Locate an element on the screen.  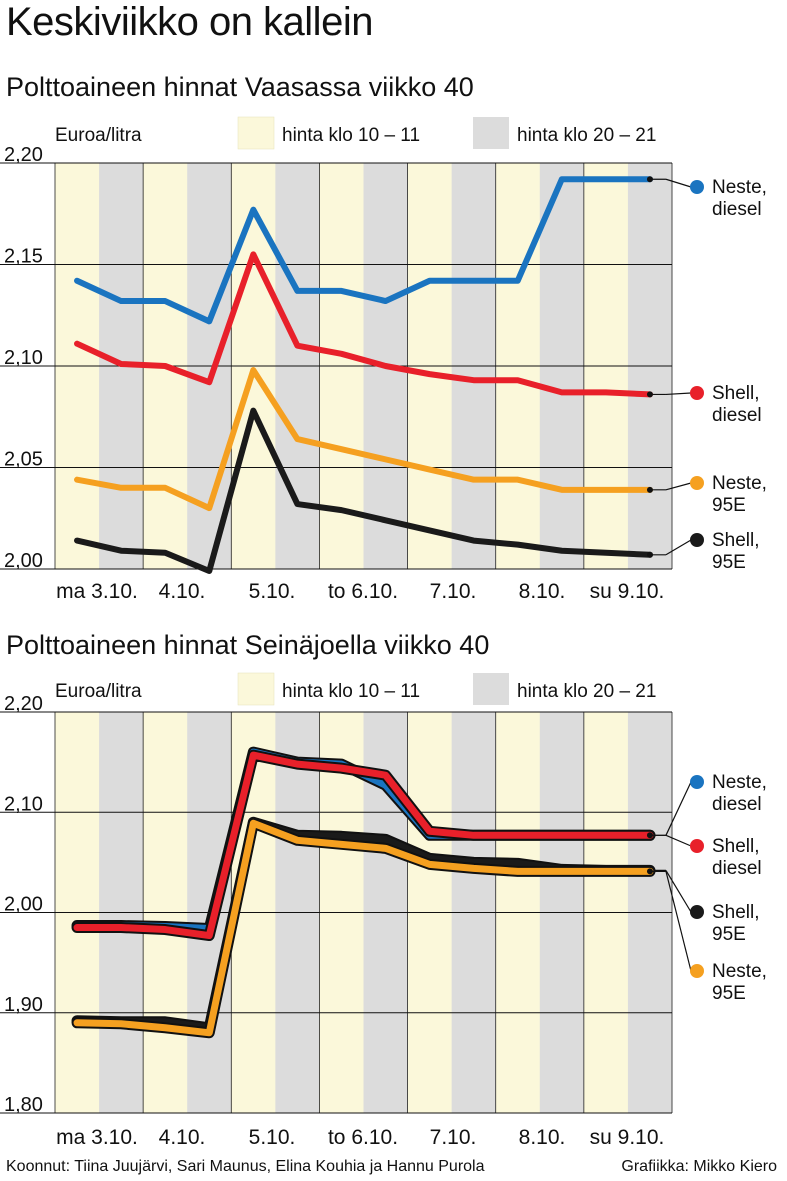
y-tick-label: 1,80 is located at coordinates (23, 1105).